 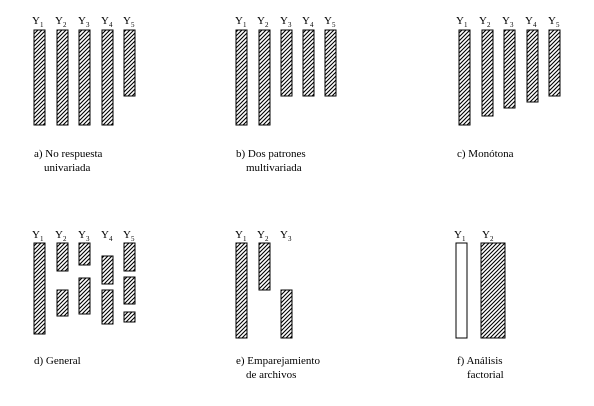 I want to click on caption-panel-a: a) No respuesta univariada, so click(x=109, y=161).